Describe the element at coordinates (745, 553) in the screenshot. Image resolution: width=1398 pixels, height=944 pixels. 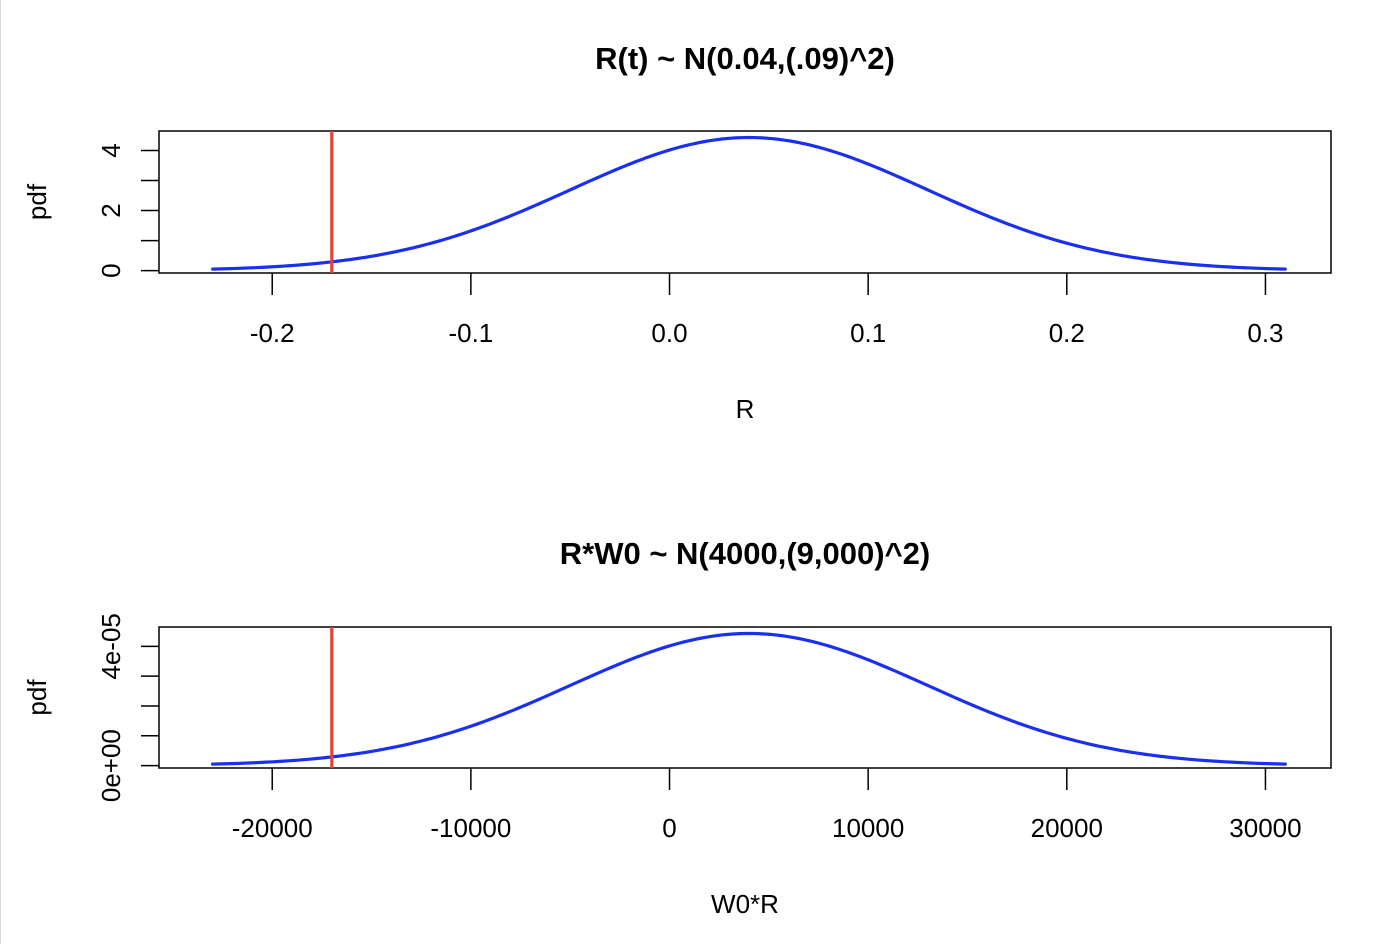
I see `chart-title: R*W0 ~ N(4000,(9,000)^2)` at that location.